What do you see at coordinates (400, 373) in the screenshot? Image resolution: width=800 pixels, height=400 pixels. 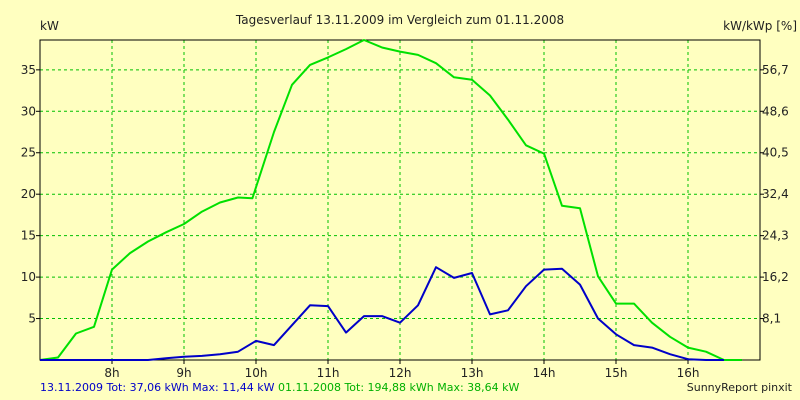 I see `x-tick-label: 12h` at bounding box center [400, 373].